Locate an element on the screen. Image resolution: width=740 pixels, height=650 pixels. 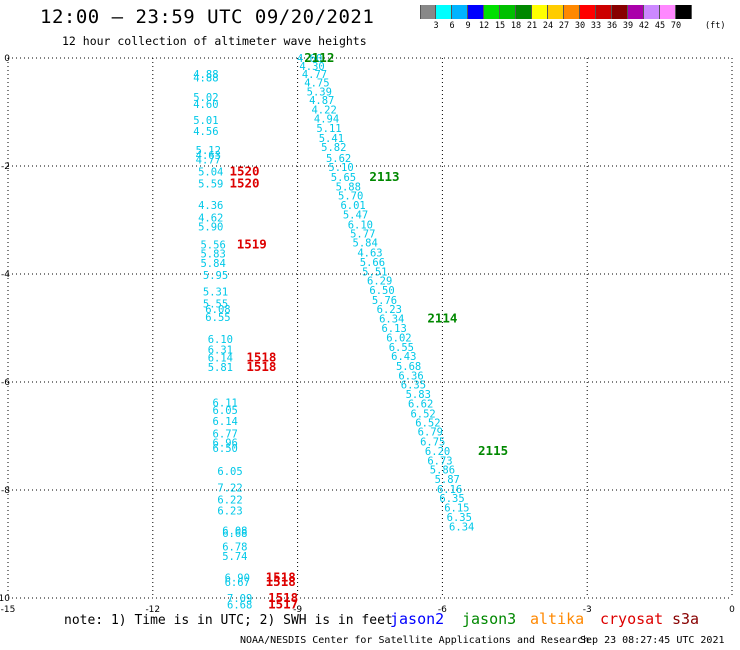
color-legend is located at coordinates (556, 12).